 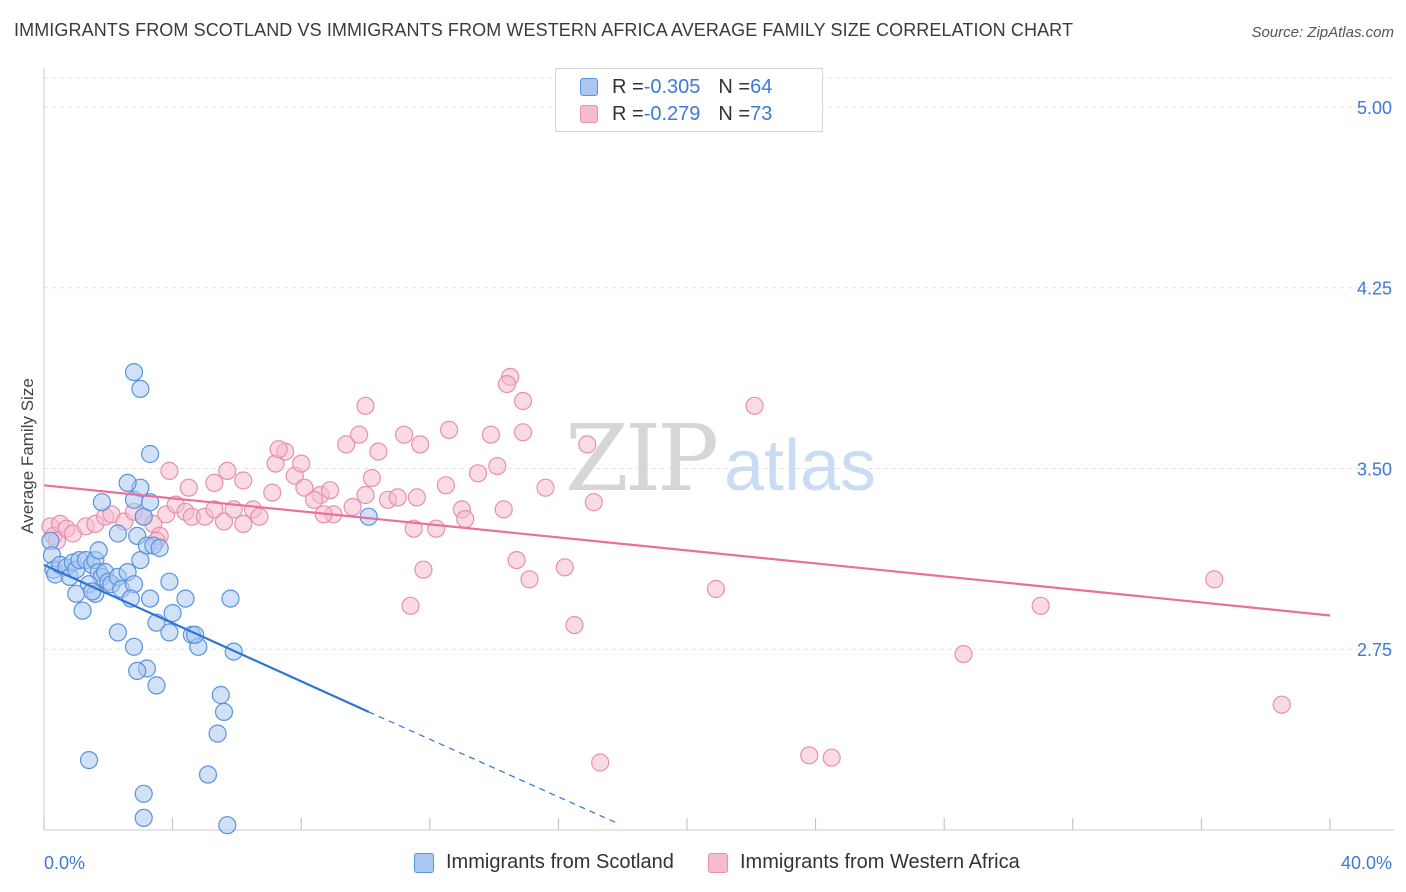 What do you see at coordinates (544, 862) in the screenshot?
I see `legend-item-scotland: Immigrants from Scotland` at bounding box center [544, 862].